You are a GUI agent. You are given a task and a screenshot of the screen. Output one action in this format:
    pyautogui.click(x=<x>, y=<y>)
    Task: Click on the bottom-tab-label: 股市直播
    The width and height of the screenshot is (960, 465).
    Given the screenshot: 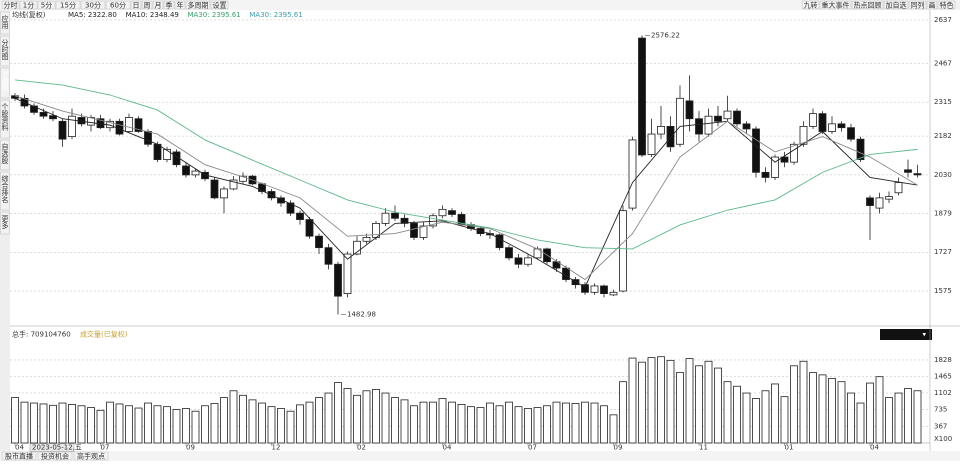 What is the action you would take?
    pyautogui.click(x=19, y=456)
    